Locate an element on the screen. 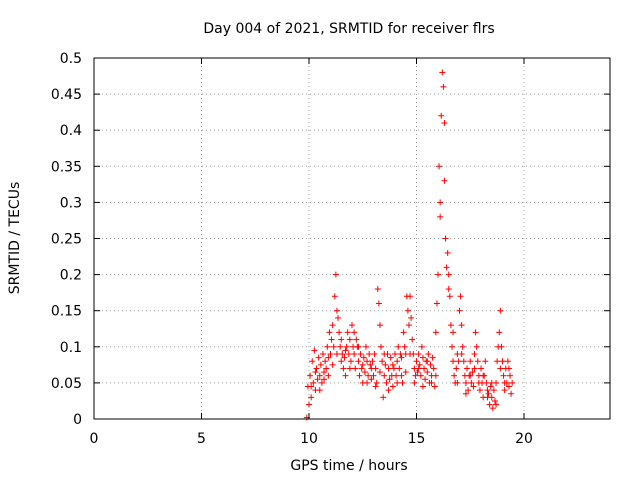 This screenshot has width=640, height=480. y-tick-label: 0.45 is located at coordinates (66, 95).